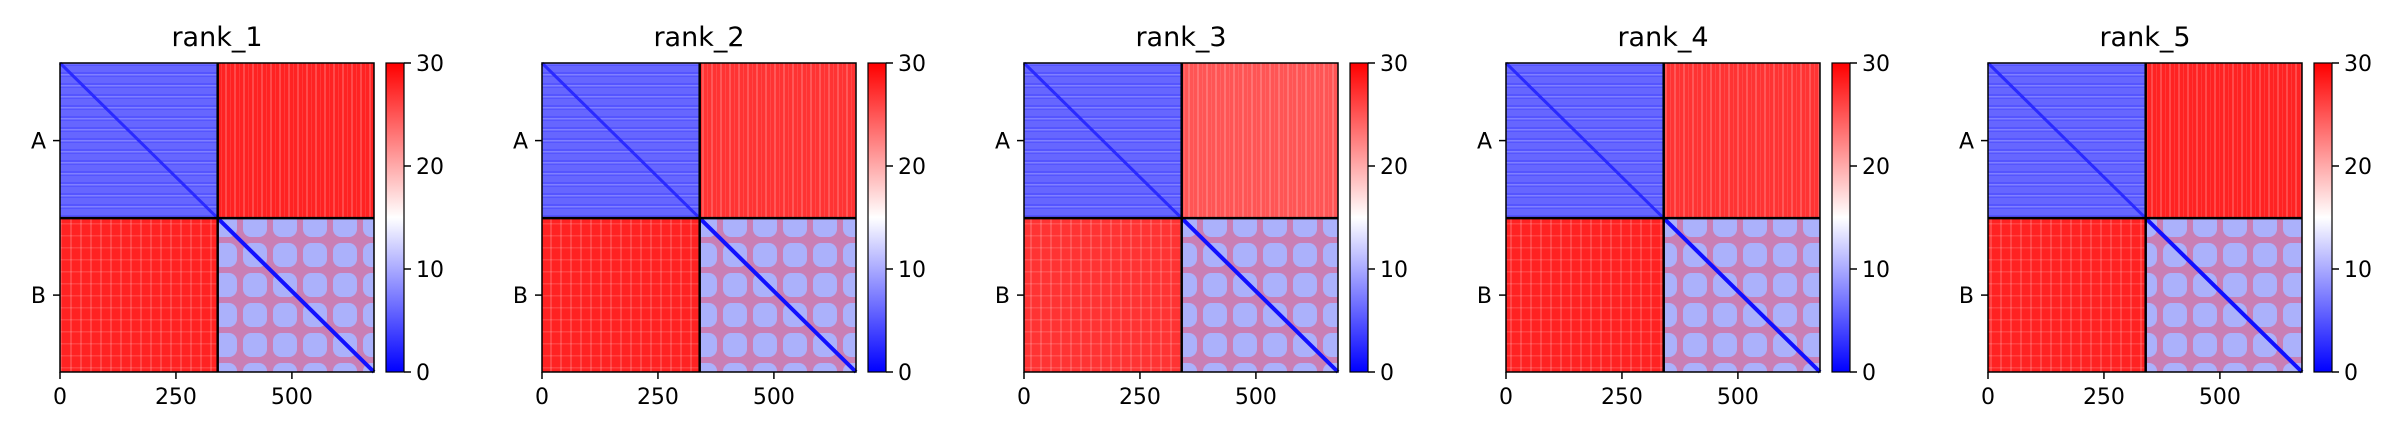  Describe the element at coordinates (2144, 37) in the screenshot. I see `panel-title: rank_5` at that location.